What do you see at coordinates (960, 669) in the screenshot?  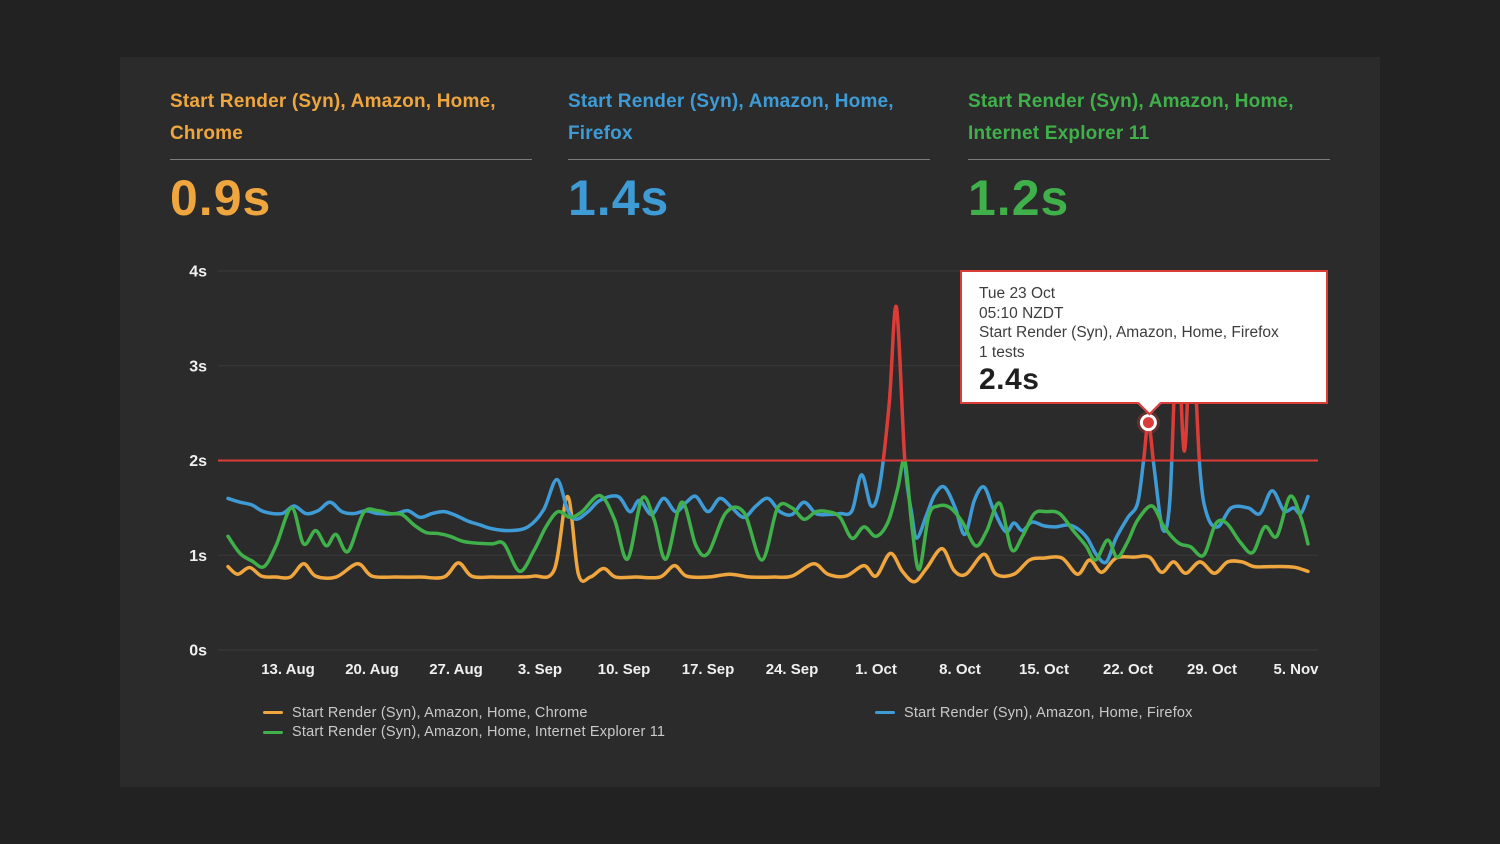 I see `x-tick-label: 8. Oct` at bounding box center [960, 669].